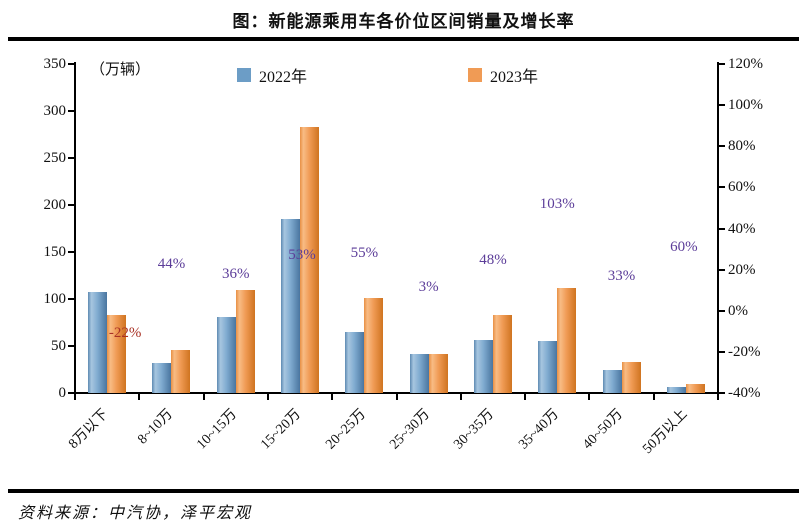 Image resolution: width=807 pixels, height=530 pixels. I want to click on right-axis-tick-label: -40%, so click(744, 393).